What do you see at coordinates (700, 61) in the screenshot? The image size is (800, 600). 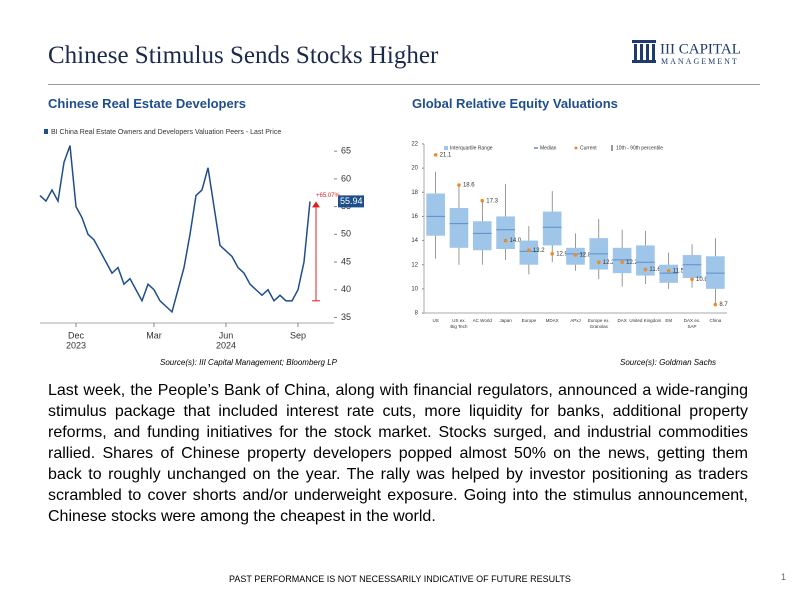 I see `logo-text: MANAGEMENT` at bounding box center [700, 61].